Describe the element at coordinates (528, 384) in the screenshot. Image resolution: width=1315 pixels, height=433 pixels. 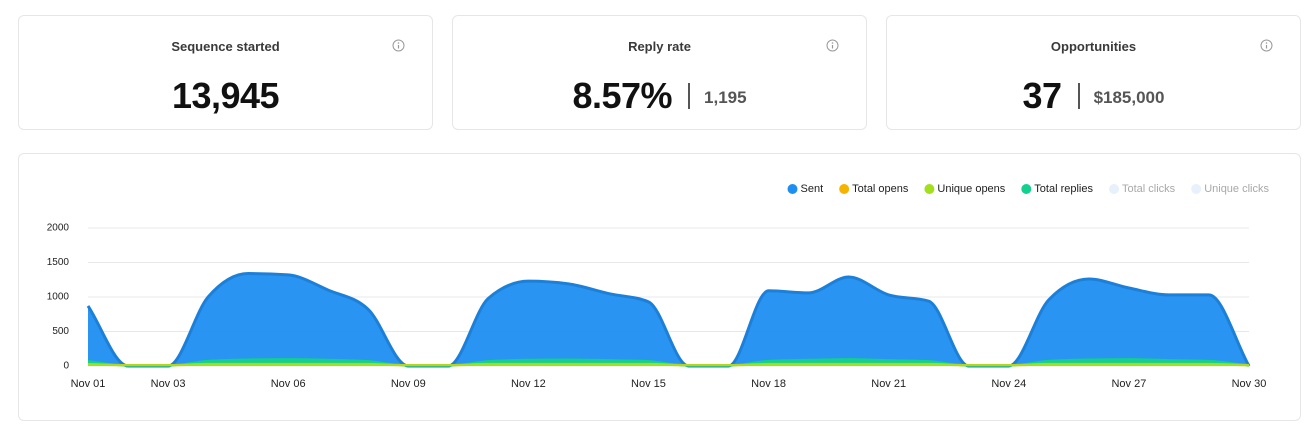
I see `x-tick-label: Nov 12` at that location.